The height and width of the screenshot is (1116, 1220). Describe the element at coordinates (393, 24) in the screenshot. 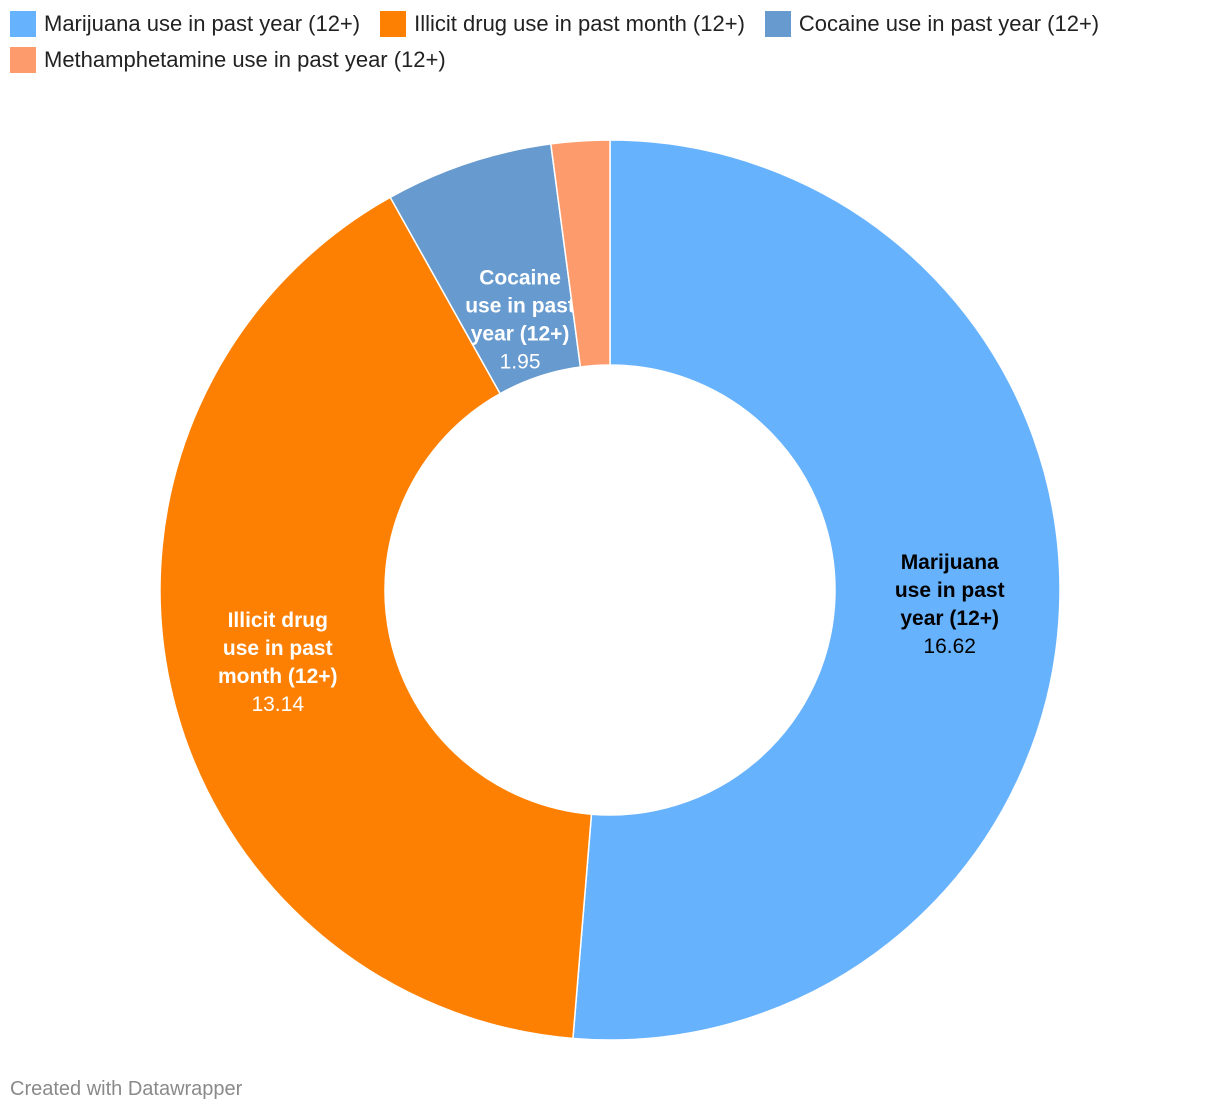

I see `legend-swatch-illicit-drug` at that location.